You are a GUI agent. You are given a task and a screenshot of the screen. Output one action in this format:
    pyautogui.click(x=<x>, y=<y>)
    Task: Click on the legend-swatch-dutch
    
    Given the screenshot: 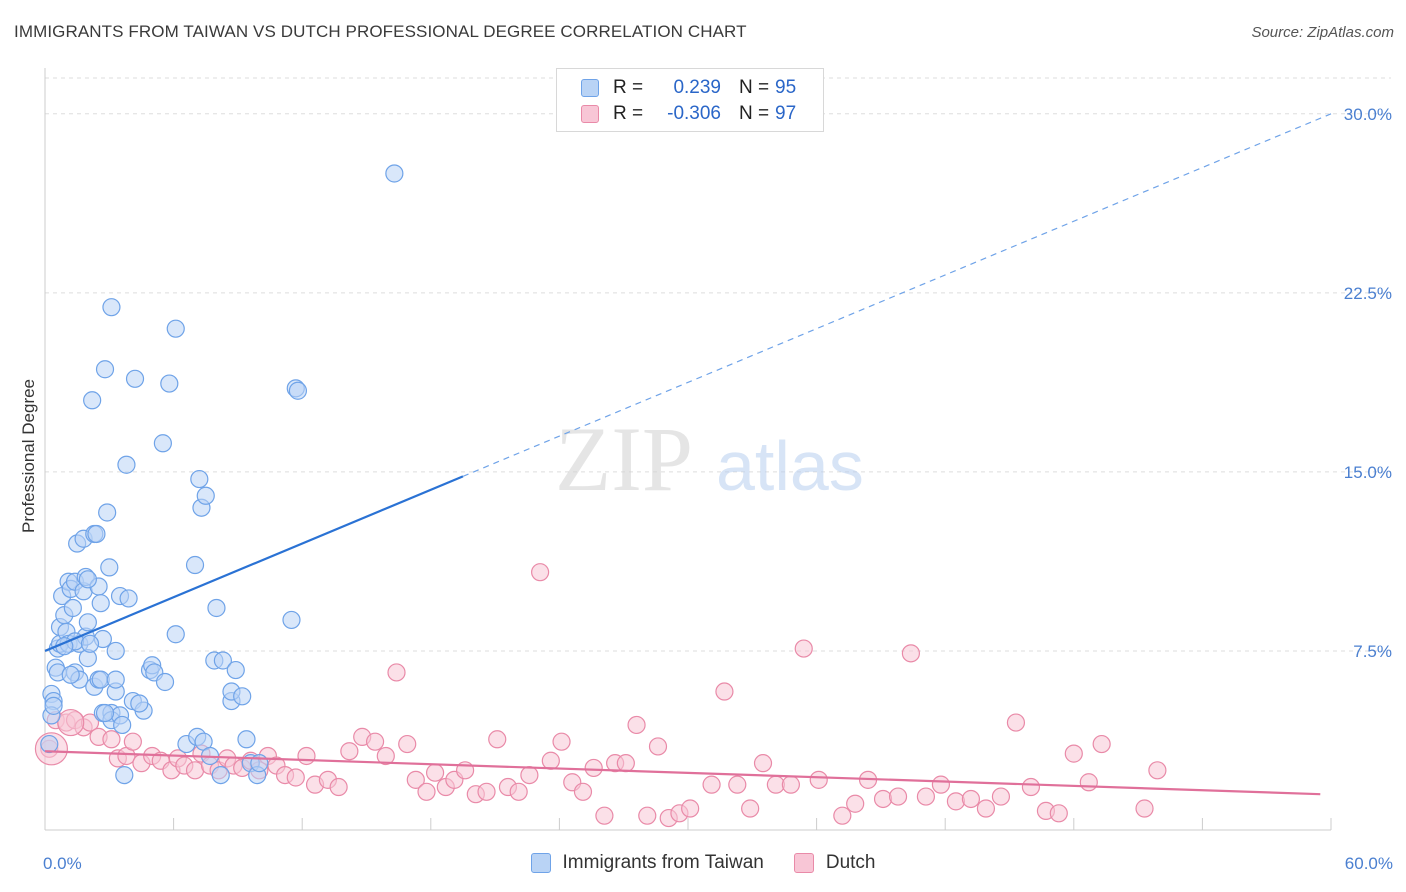 What is the action you would take?
    pyautogui.click(x=590, y=114)
    